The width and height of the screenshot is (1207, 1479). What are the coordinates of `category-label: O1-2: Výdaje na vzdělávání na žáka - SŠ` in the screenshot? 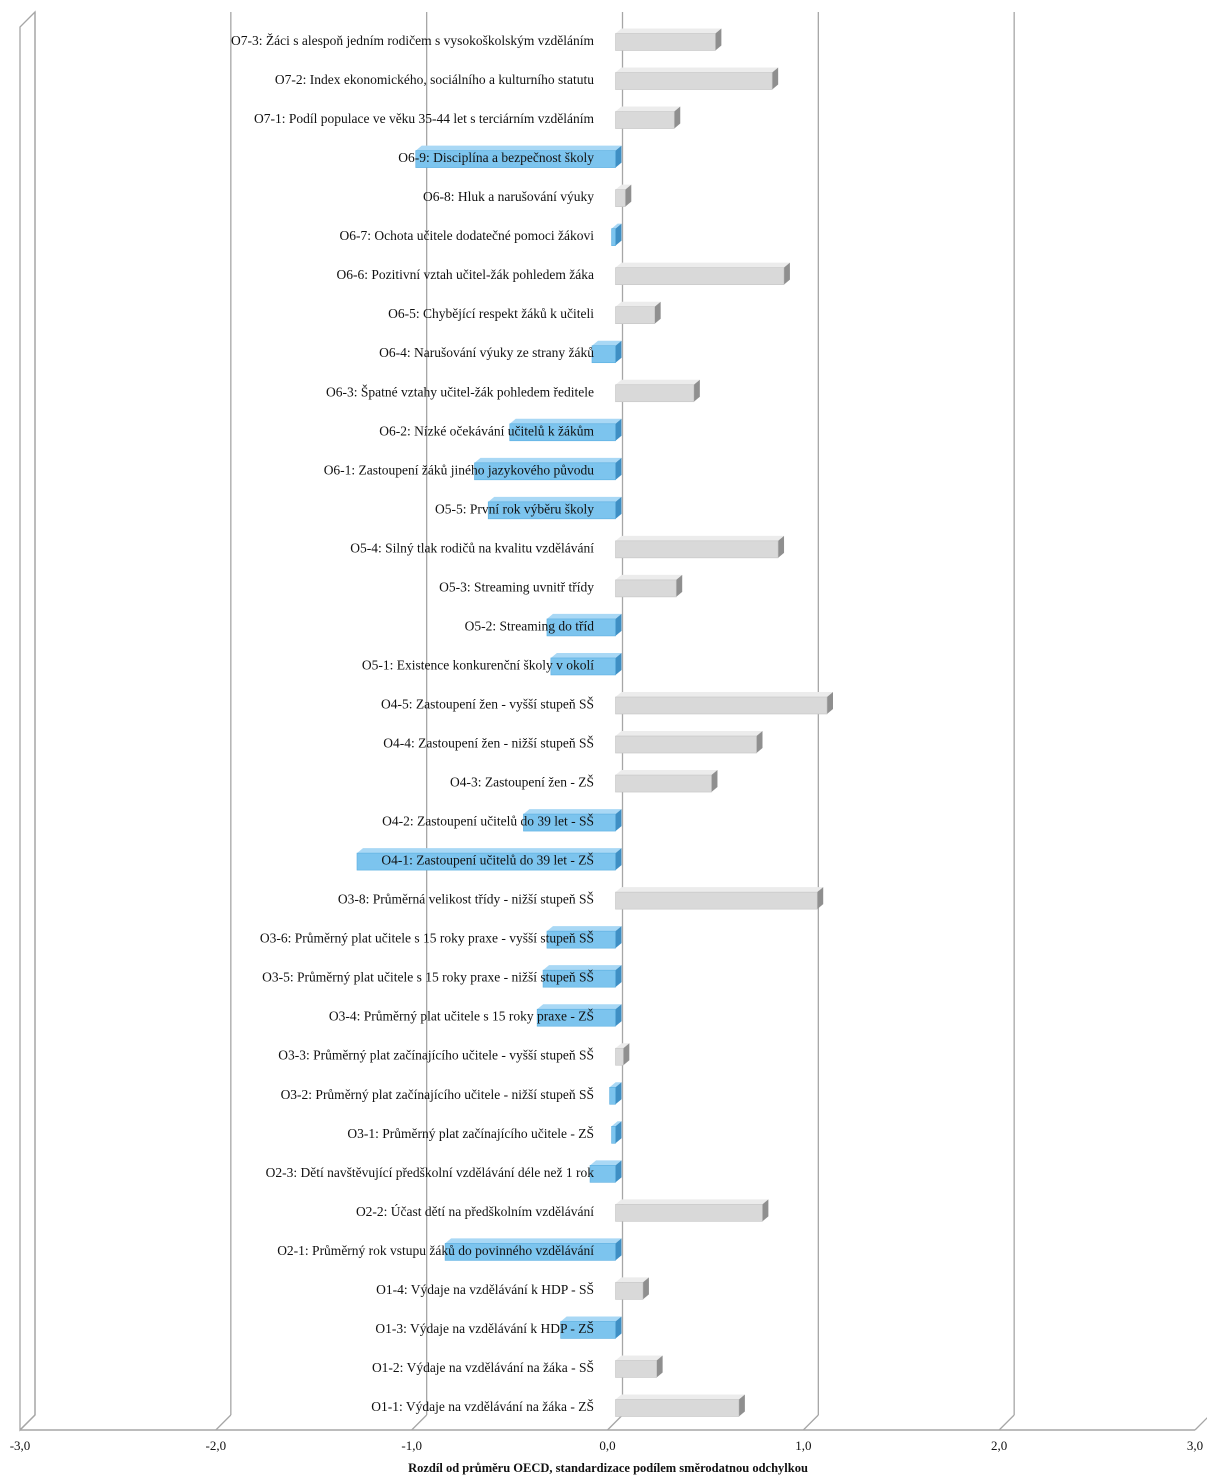 It's located at (483, 1367).